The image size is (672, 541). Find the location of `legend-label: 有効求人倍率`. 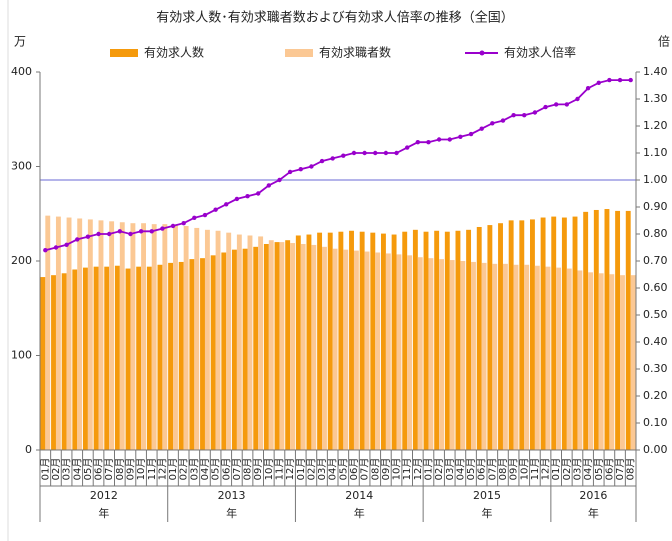

legend-label: 有効求人倍率 is located at coordinates (540, 52).